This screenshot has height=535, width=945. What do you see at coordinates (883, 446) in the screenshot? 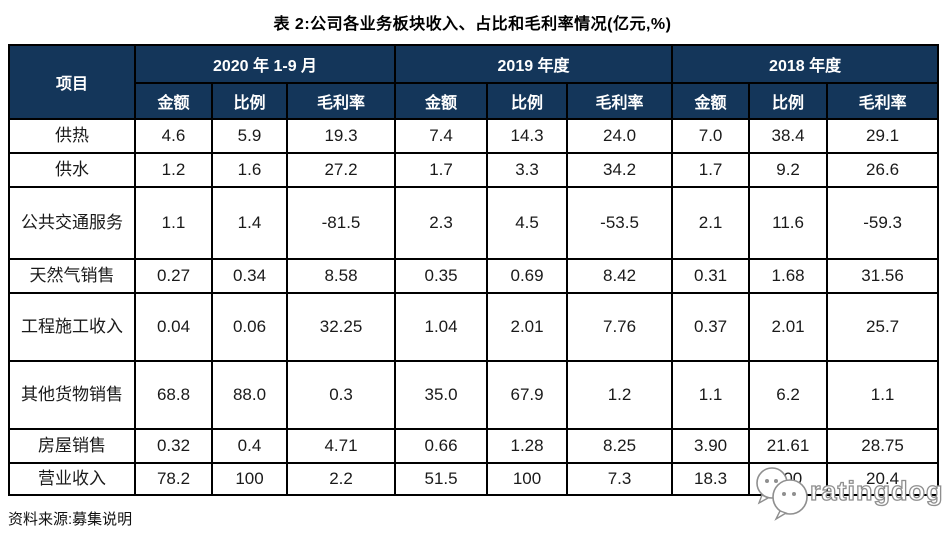
I see `data-cell: 28.75` at bounding box center [883, 446].